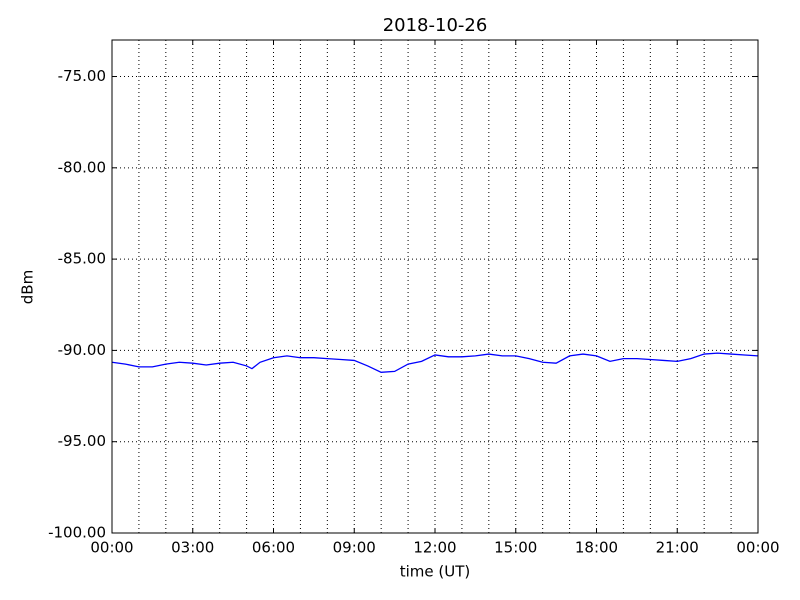 This screenshot has height=600, width=800. Describe the element at coordinates (596, 548) in the screenshot. I see `x-tick-label: 18:00` at that location.